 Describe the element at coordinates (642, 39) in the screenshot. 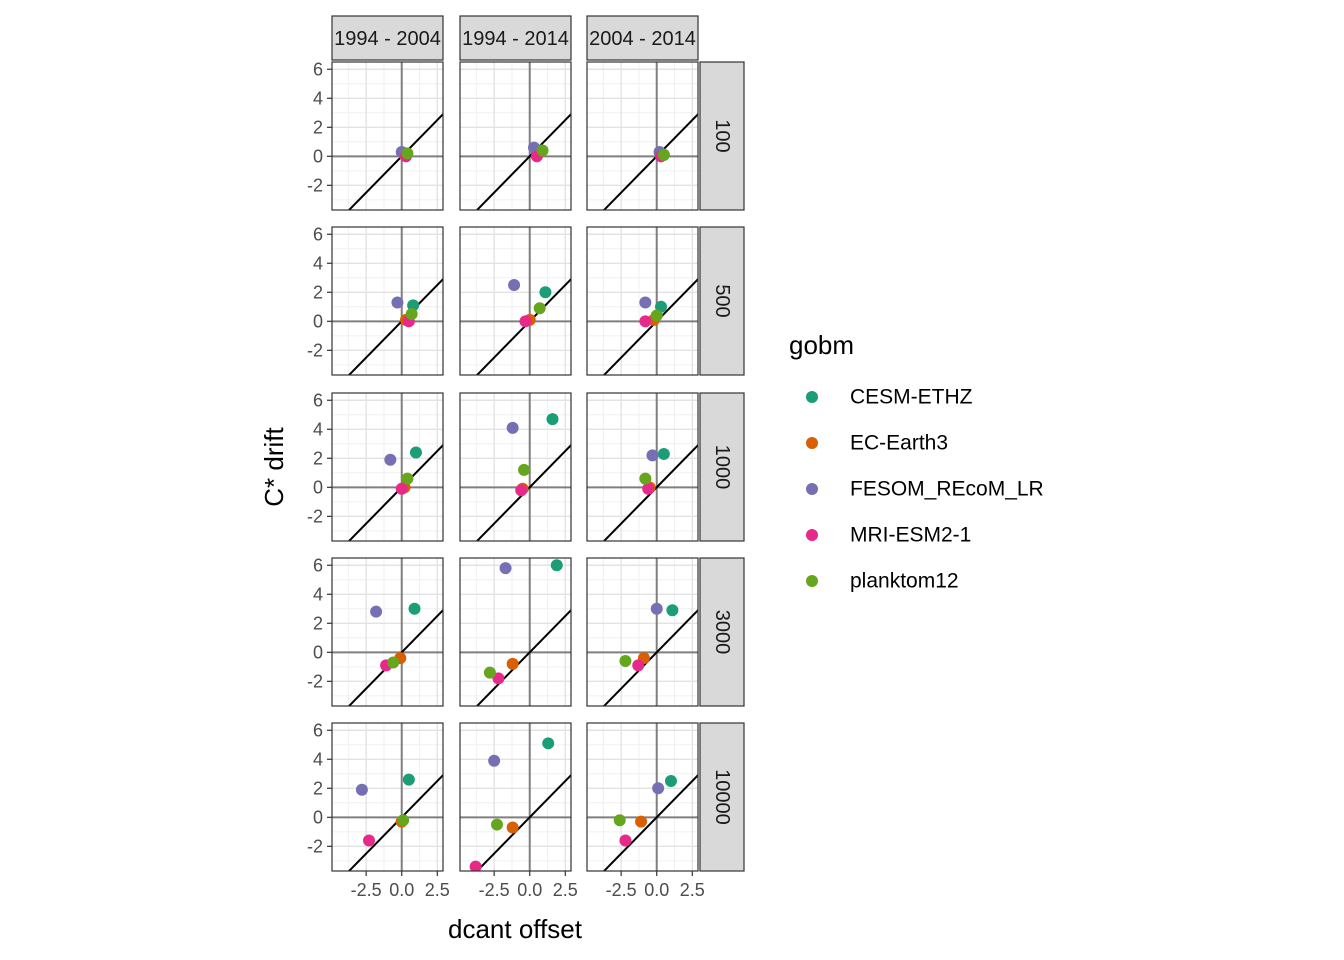

I see `column-strip-label: 2004 - 2014` at that location.